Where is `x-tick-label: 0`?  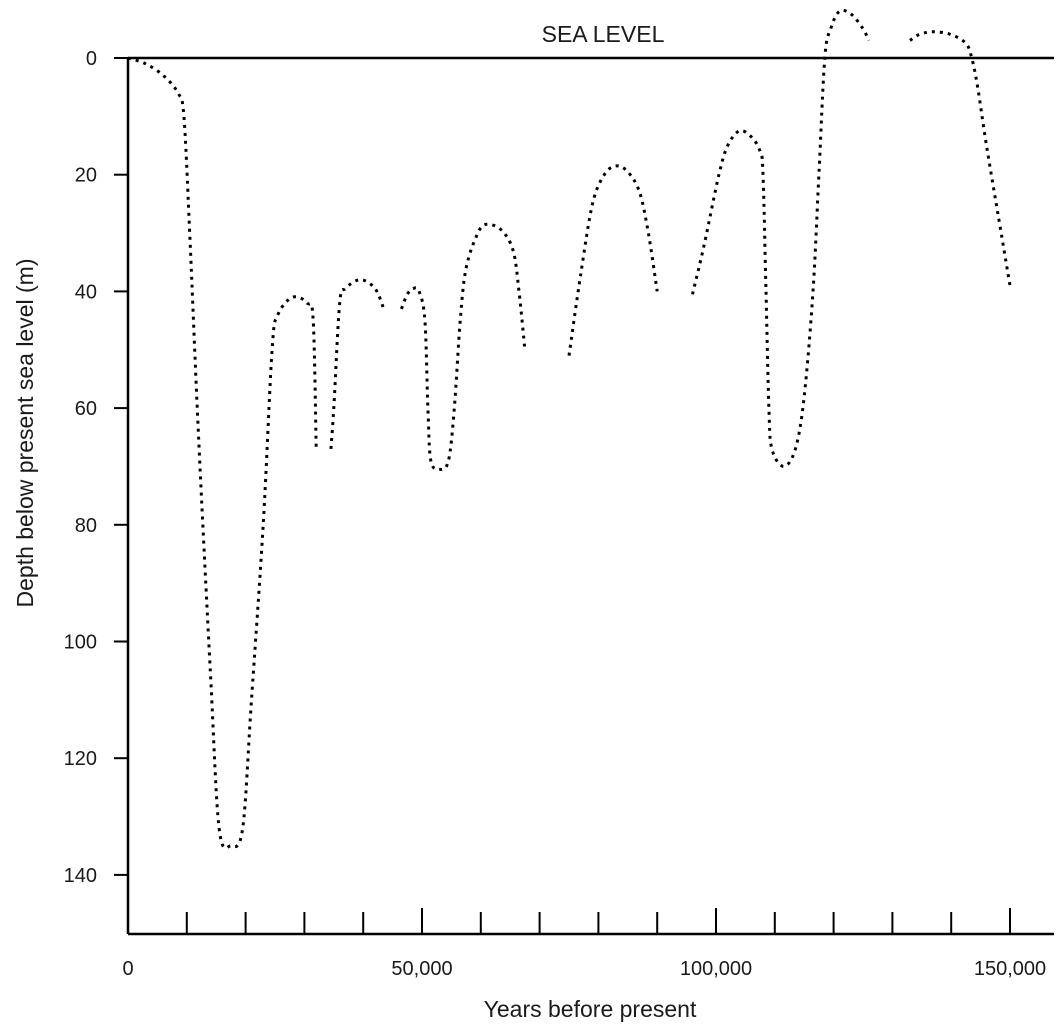
x-tick-label: 0 is located at coordinates (127, 969).